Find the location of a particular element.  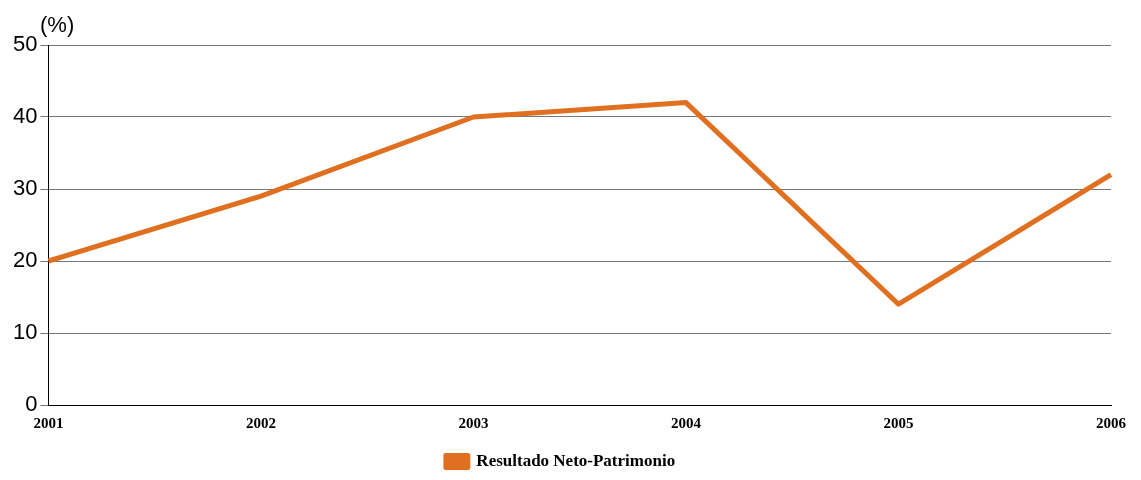

y-tick-label: 30 is located at coordinates (25, 188).